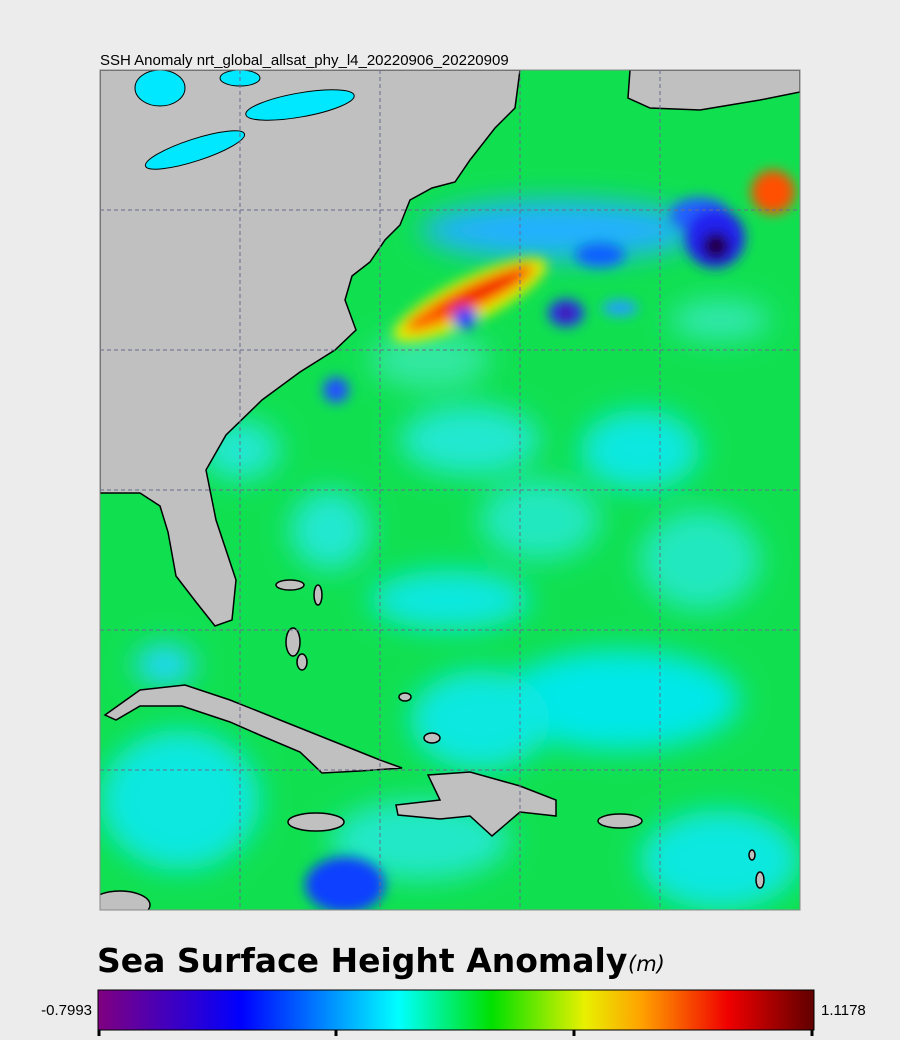  What do you see at coordinates (455, 1033) in the screenshot?
I see `colorbar-ticks` at bounding box center [455, 1033].